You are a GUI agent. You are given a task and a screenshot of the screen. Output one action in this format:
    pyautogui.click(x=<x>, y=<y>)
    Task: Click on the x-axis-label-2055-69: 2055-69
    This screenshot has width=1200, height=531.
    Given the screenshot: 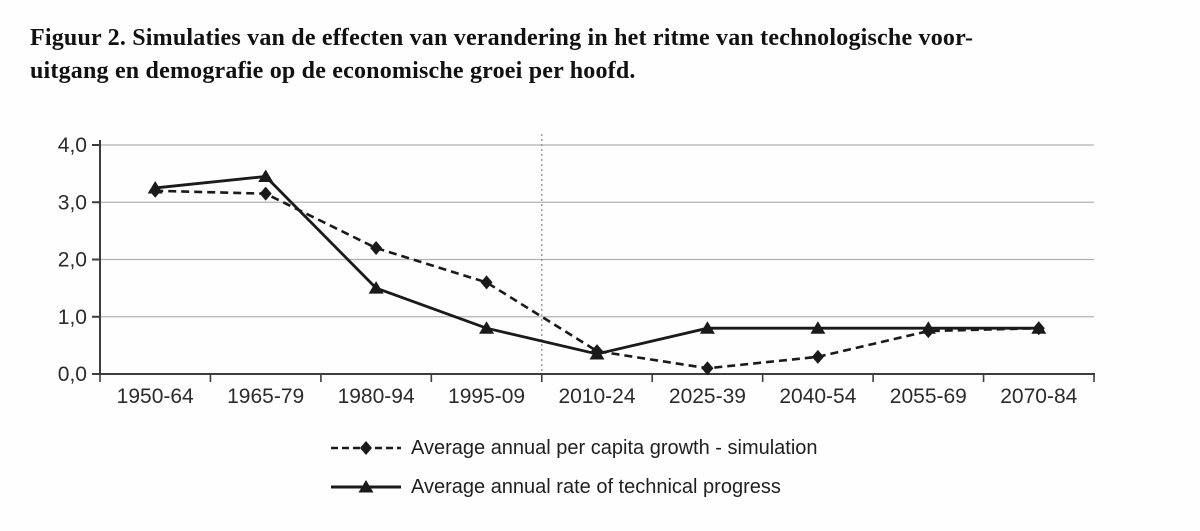 What is the action you would take?
    pyautogui.click(x=928, y=396)
    